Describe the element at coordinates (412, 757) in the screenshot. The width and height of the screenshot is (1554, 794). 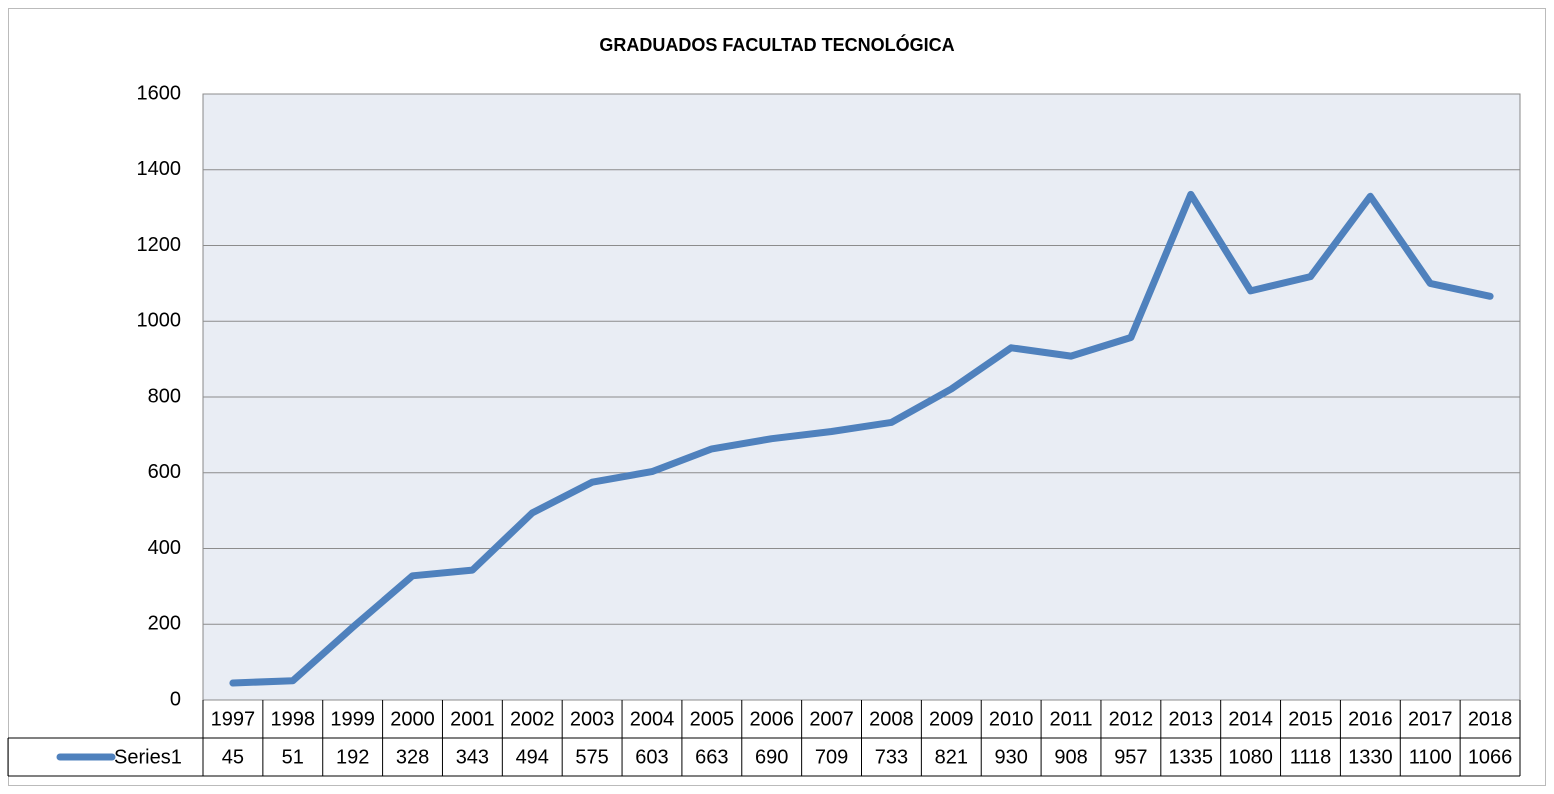
I see `data-table-value: 328` at that location.